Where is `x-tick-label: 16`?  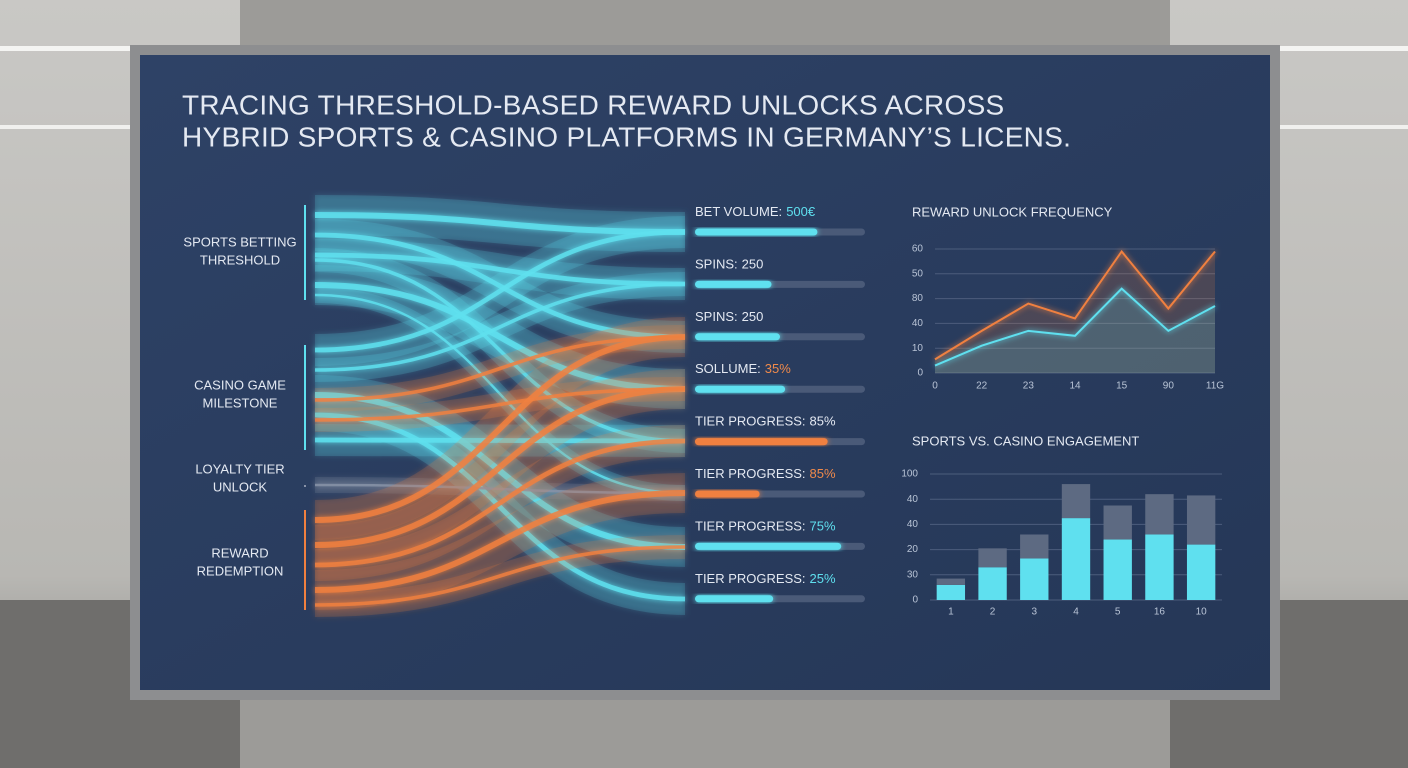
x-tick-label: 16 is located at coordinates (1160, 612).